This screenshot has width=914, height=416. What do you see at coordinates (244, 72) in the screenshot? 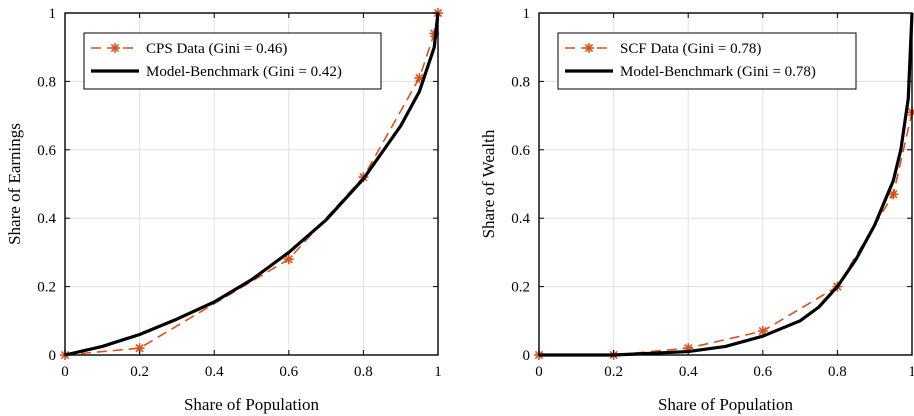
I see `legend-label: Model-Benchmark (Gini = 0.42)` at bounding box center [244, 72].